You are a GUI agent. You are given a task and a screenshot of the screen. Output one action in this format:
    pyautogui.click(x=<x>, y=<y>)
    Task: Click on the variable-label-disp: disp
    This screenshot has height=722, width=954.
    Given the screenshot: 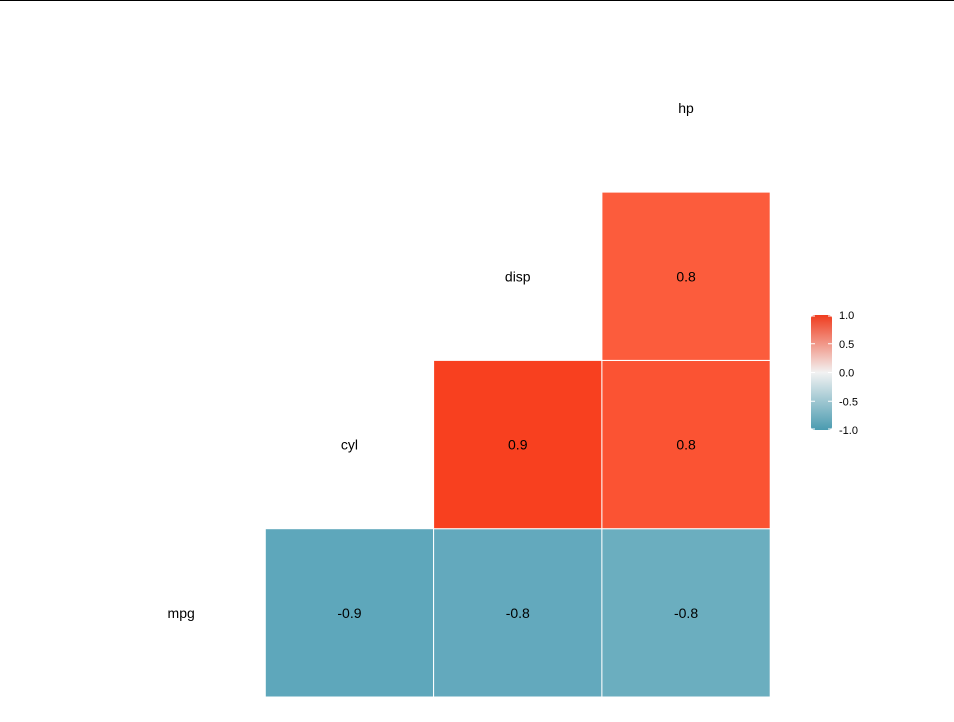 What is the action you would take?
    pyautogui.click(x=518, y=276)
    